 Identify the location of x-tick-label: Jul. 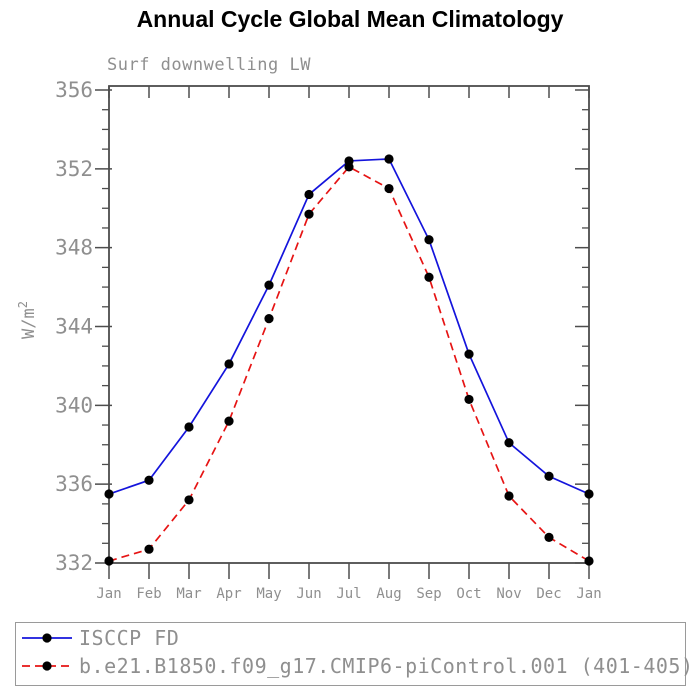
(348, 594).